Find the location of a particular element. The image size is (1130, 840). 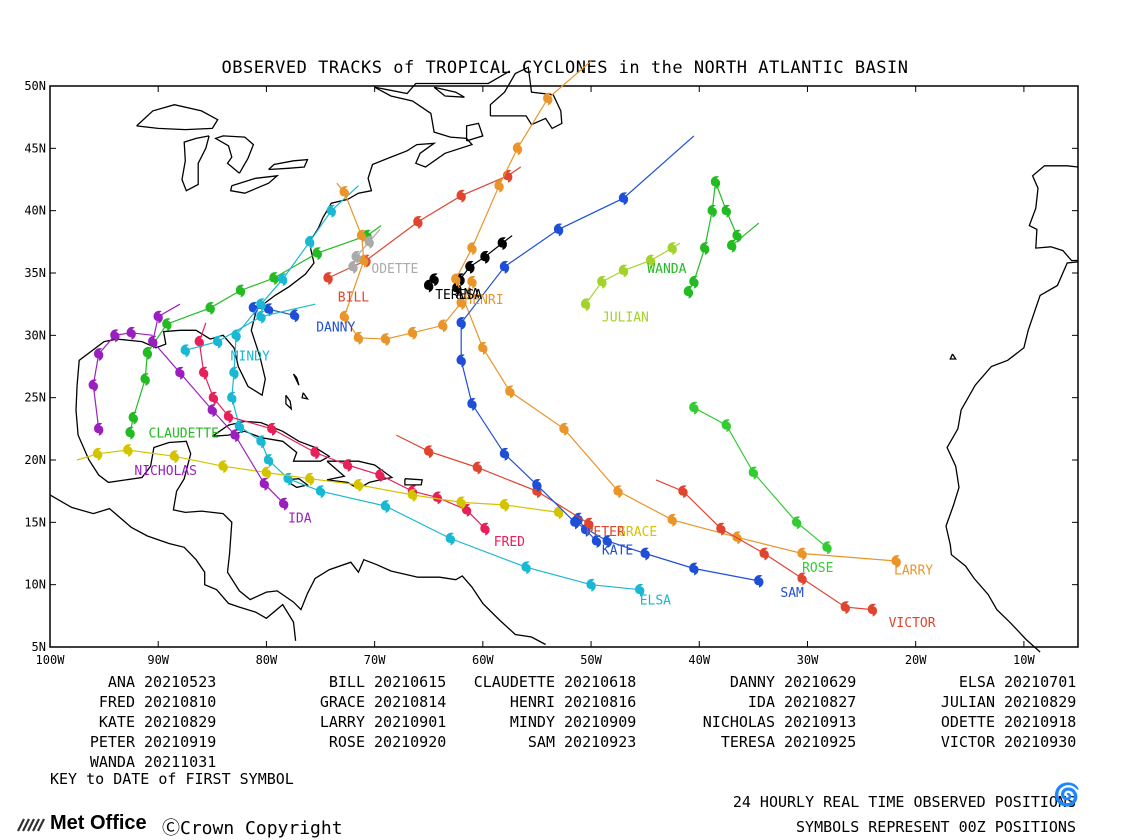

track-peter is located at coordinates (495, 482).